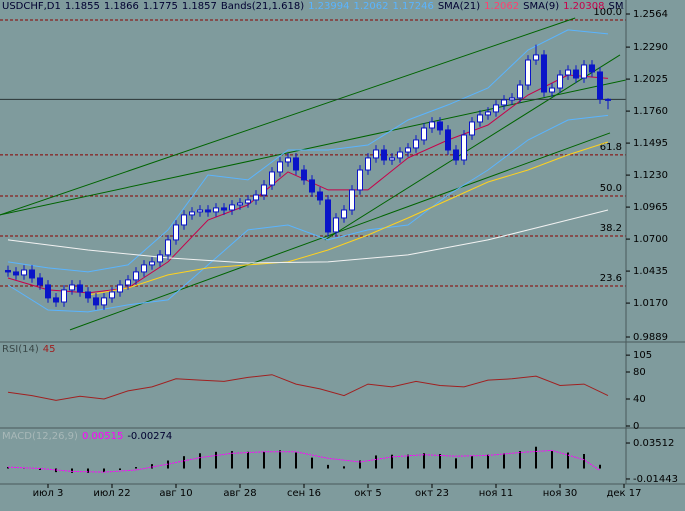 Image resolution: width=685 pixels, height=511 pixels. Describe the element at coordinates (160, 6) in the screenshot. I see `ohlc-low: 1.1775` at that location.